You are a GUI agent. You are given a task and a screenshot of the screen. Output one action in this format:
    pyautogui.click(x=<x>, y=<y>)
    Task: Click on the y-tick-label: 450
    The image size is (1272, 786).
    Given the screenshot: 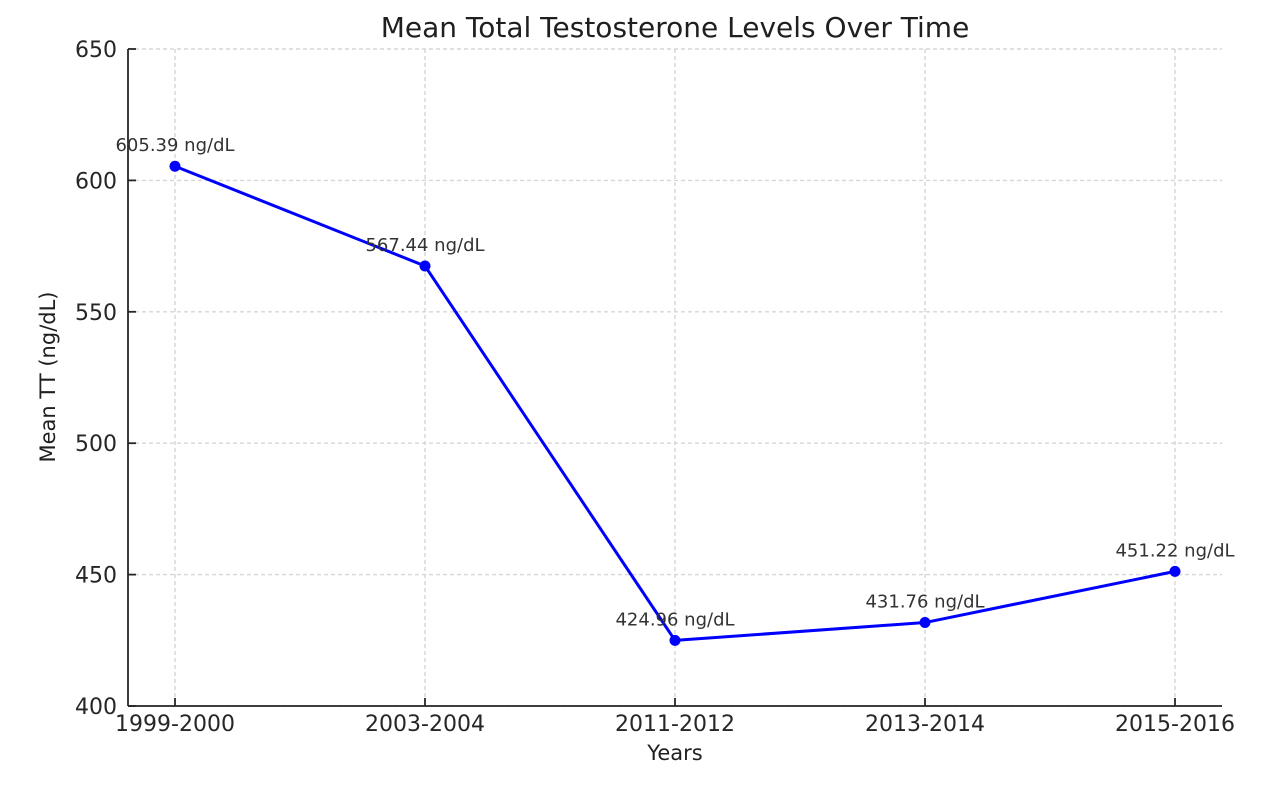 What is the action you would take?
    pyautogui.click(x=96, y=576)
    